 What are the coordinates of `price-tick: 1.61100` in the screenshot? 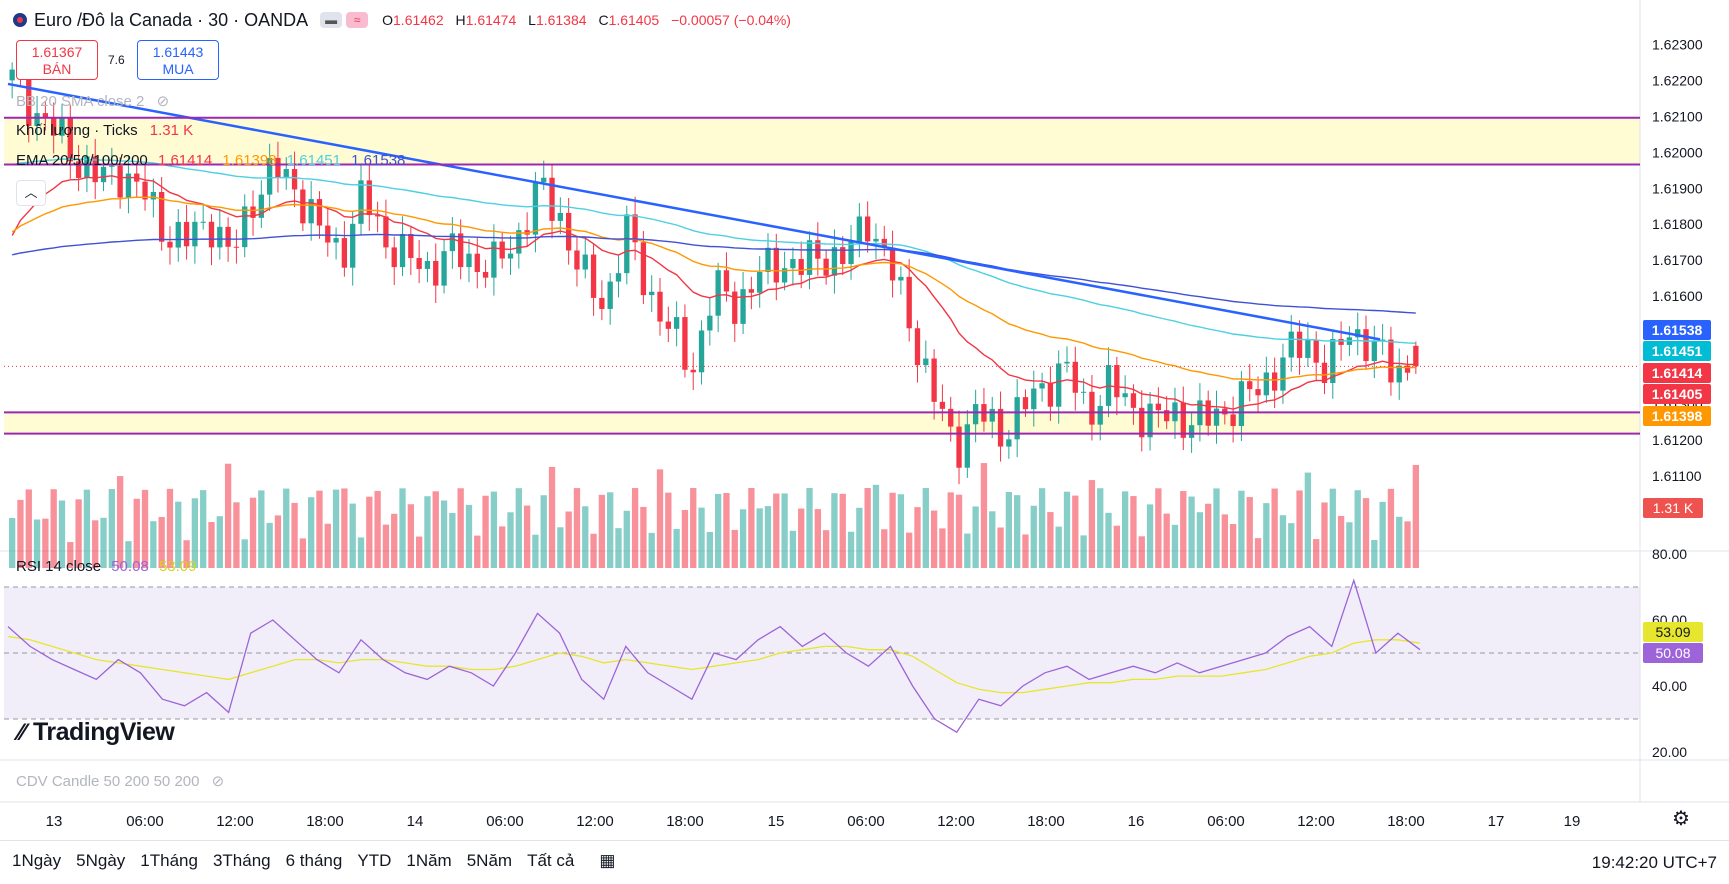 It's located at (1677, 476).